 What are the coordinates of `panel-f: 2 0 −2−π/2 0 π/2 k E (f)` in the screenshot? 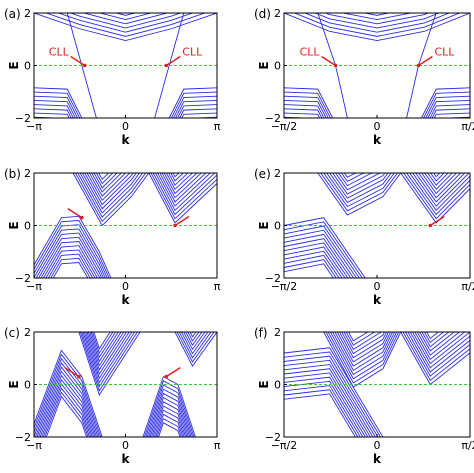 It's located at (364, 396).